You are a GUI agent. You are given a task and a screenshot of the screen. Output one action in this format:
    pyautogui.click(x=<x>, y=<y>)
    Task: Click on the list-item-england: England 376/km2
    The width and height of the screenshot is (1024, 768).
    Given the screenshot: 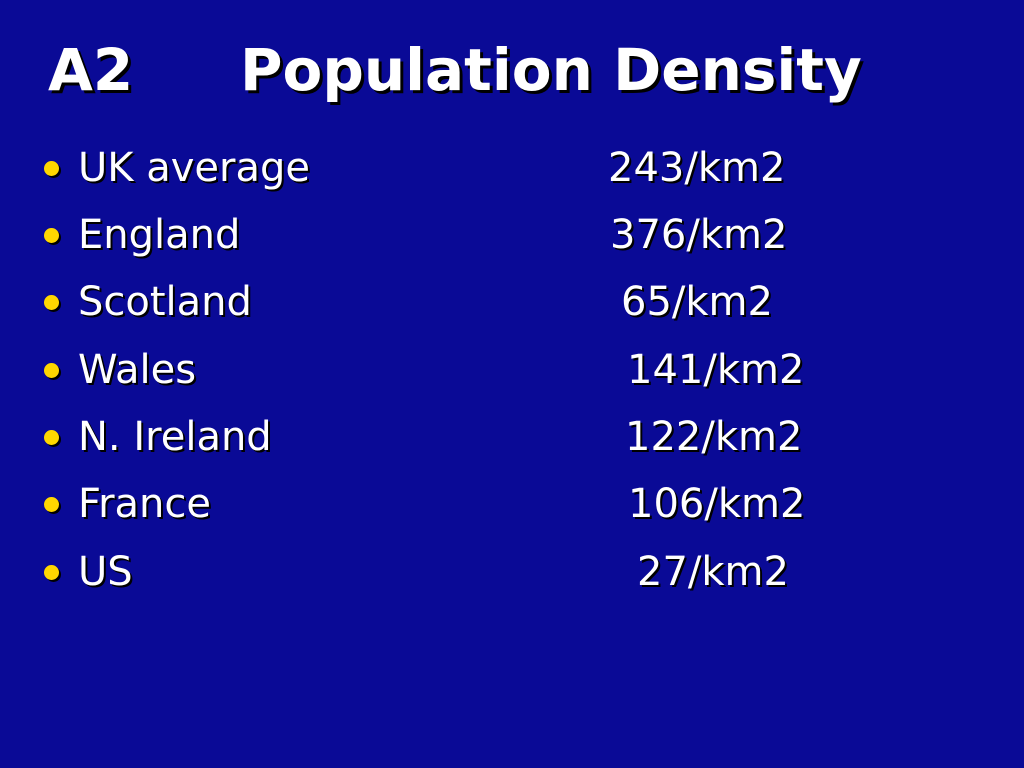 What is the action you would take?
    pyautogui.click(x=512, y=235)
    